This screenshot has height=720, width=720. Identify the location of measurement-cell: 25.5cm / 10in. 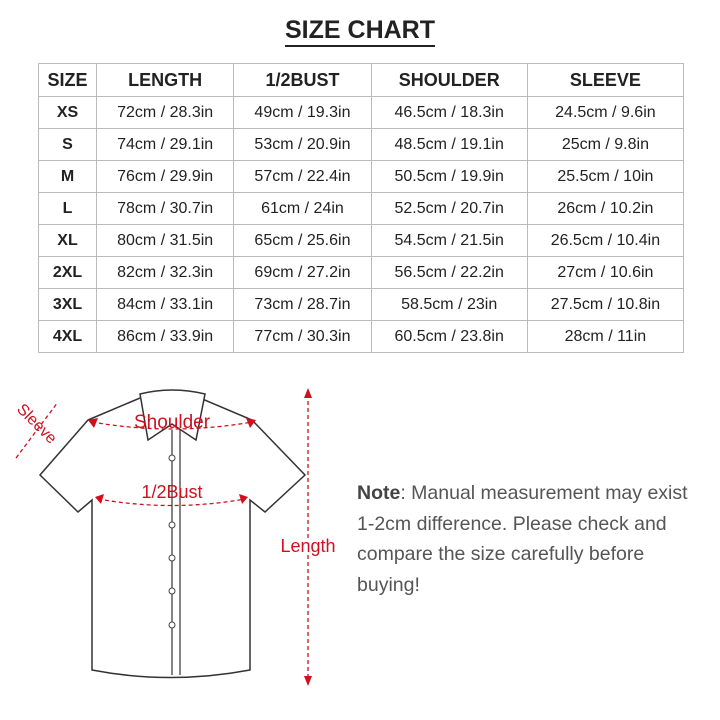
(605, 176).